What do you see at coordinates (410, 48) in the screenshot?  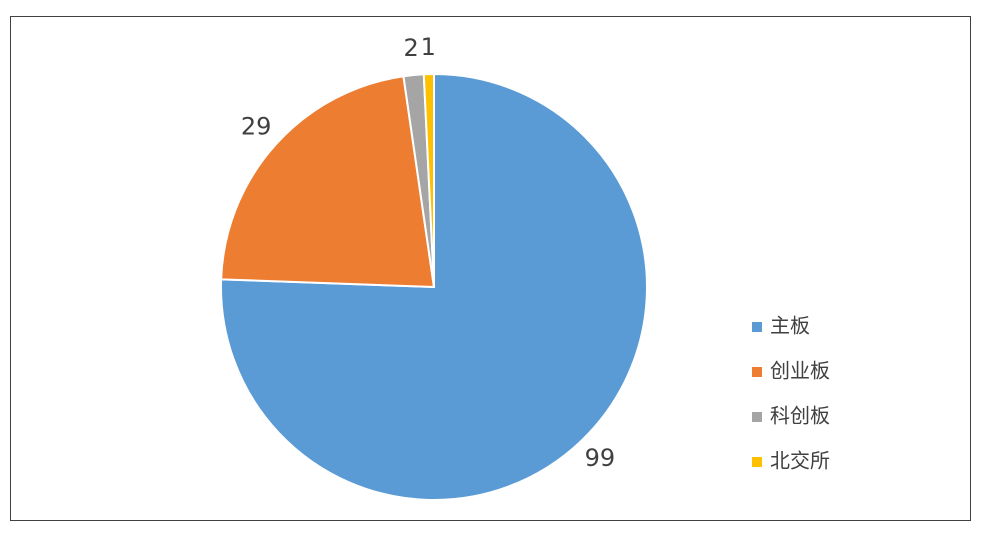 I see `data-label: 2` at bounding box center [410, 48].